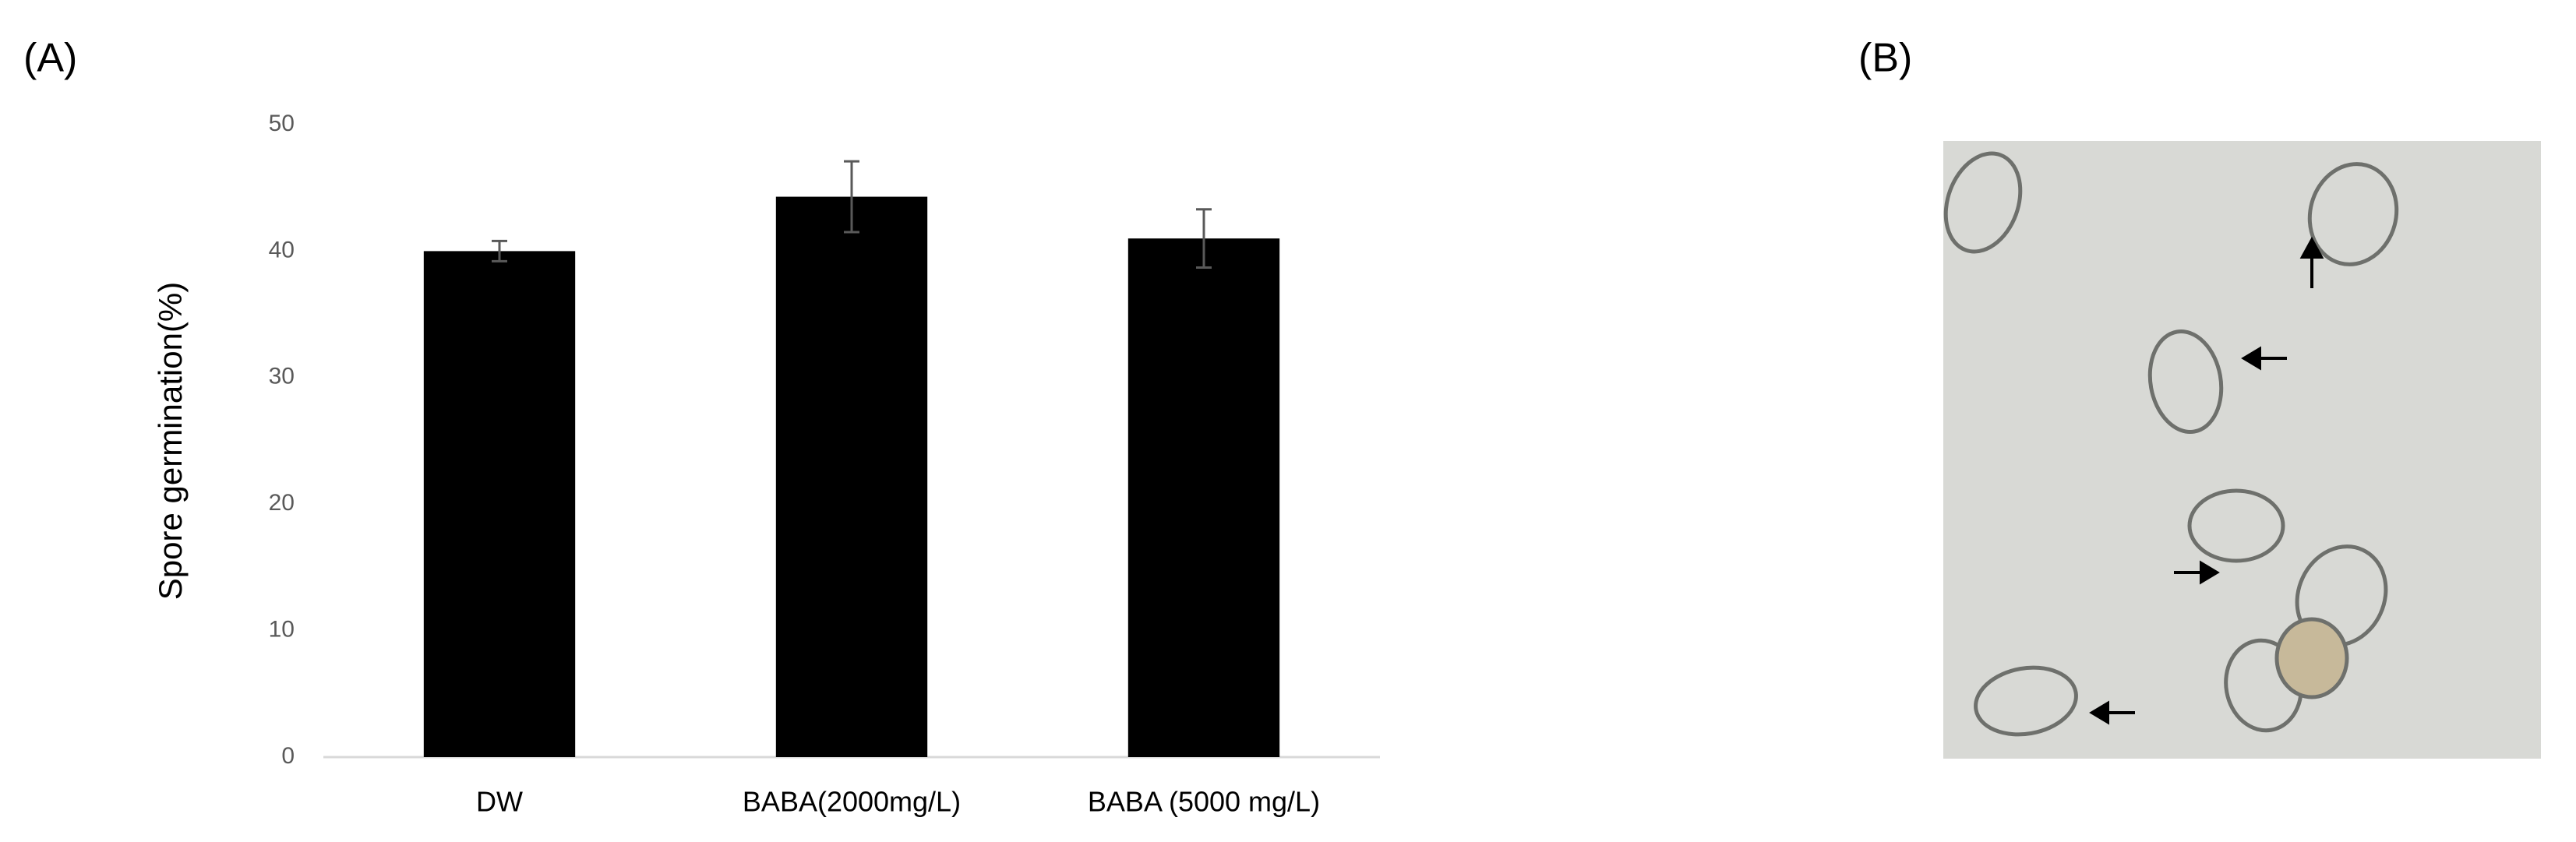  I want to click on y-tick-label: 0, so click(288, 756).